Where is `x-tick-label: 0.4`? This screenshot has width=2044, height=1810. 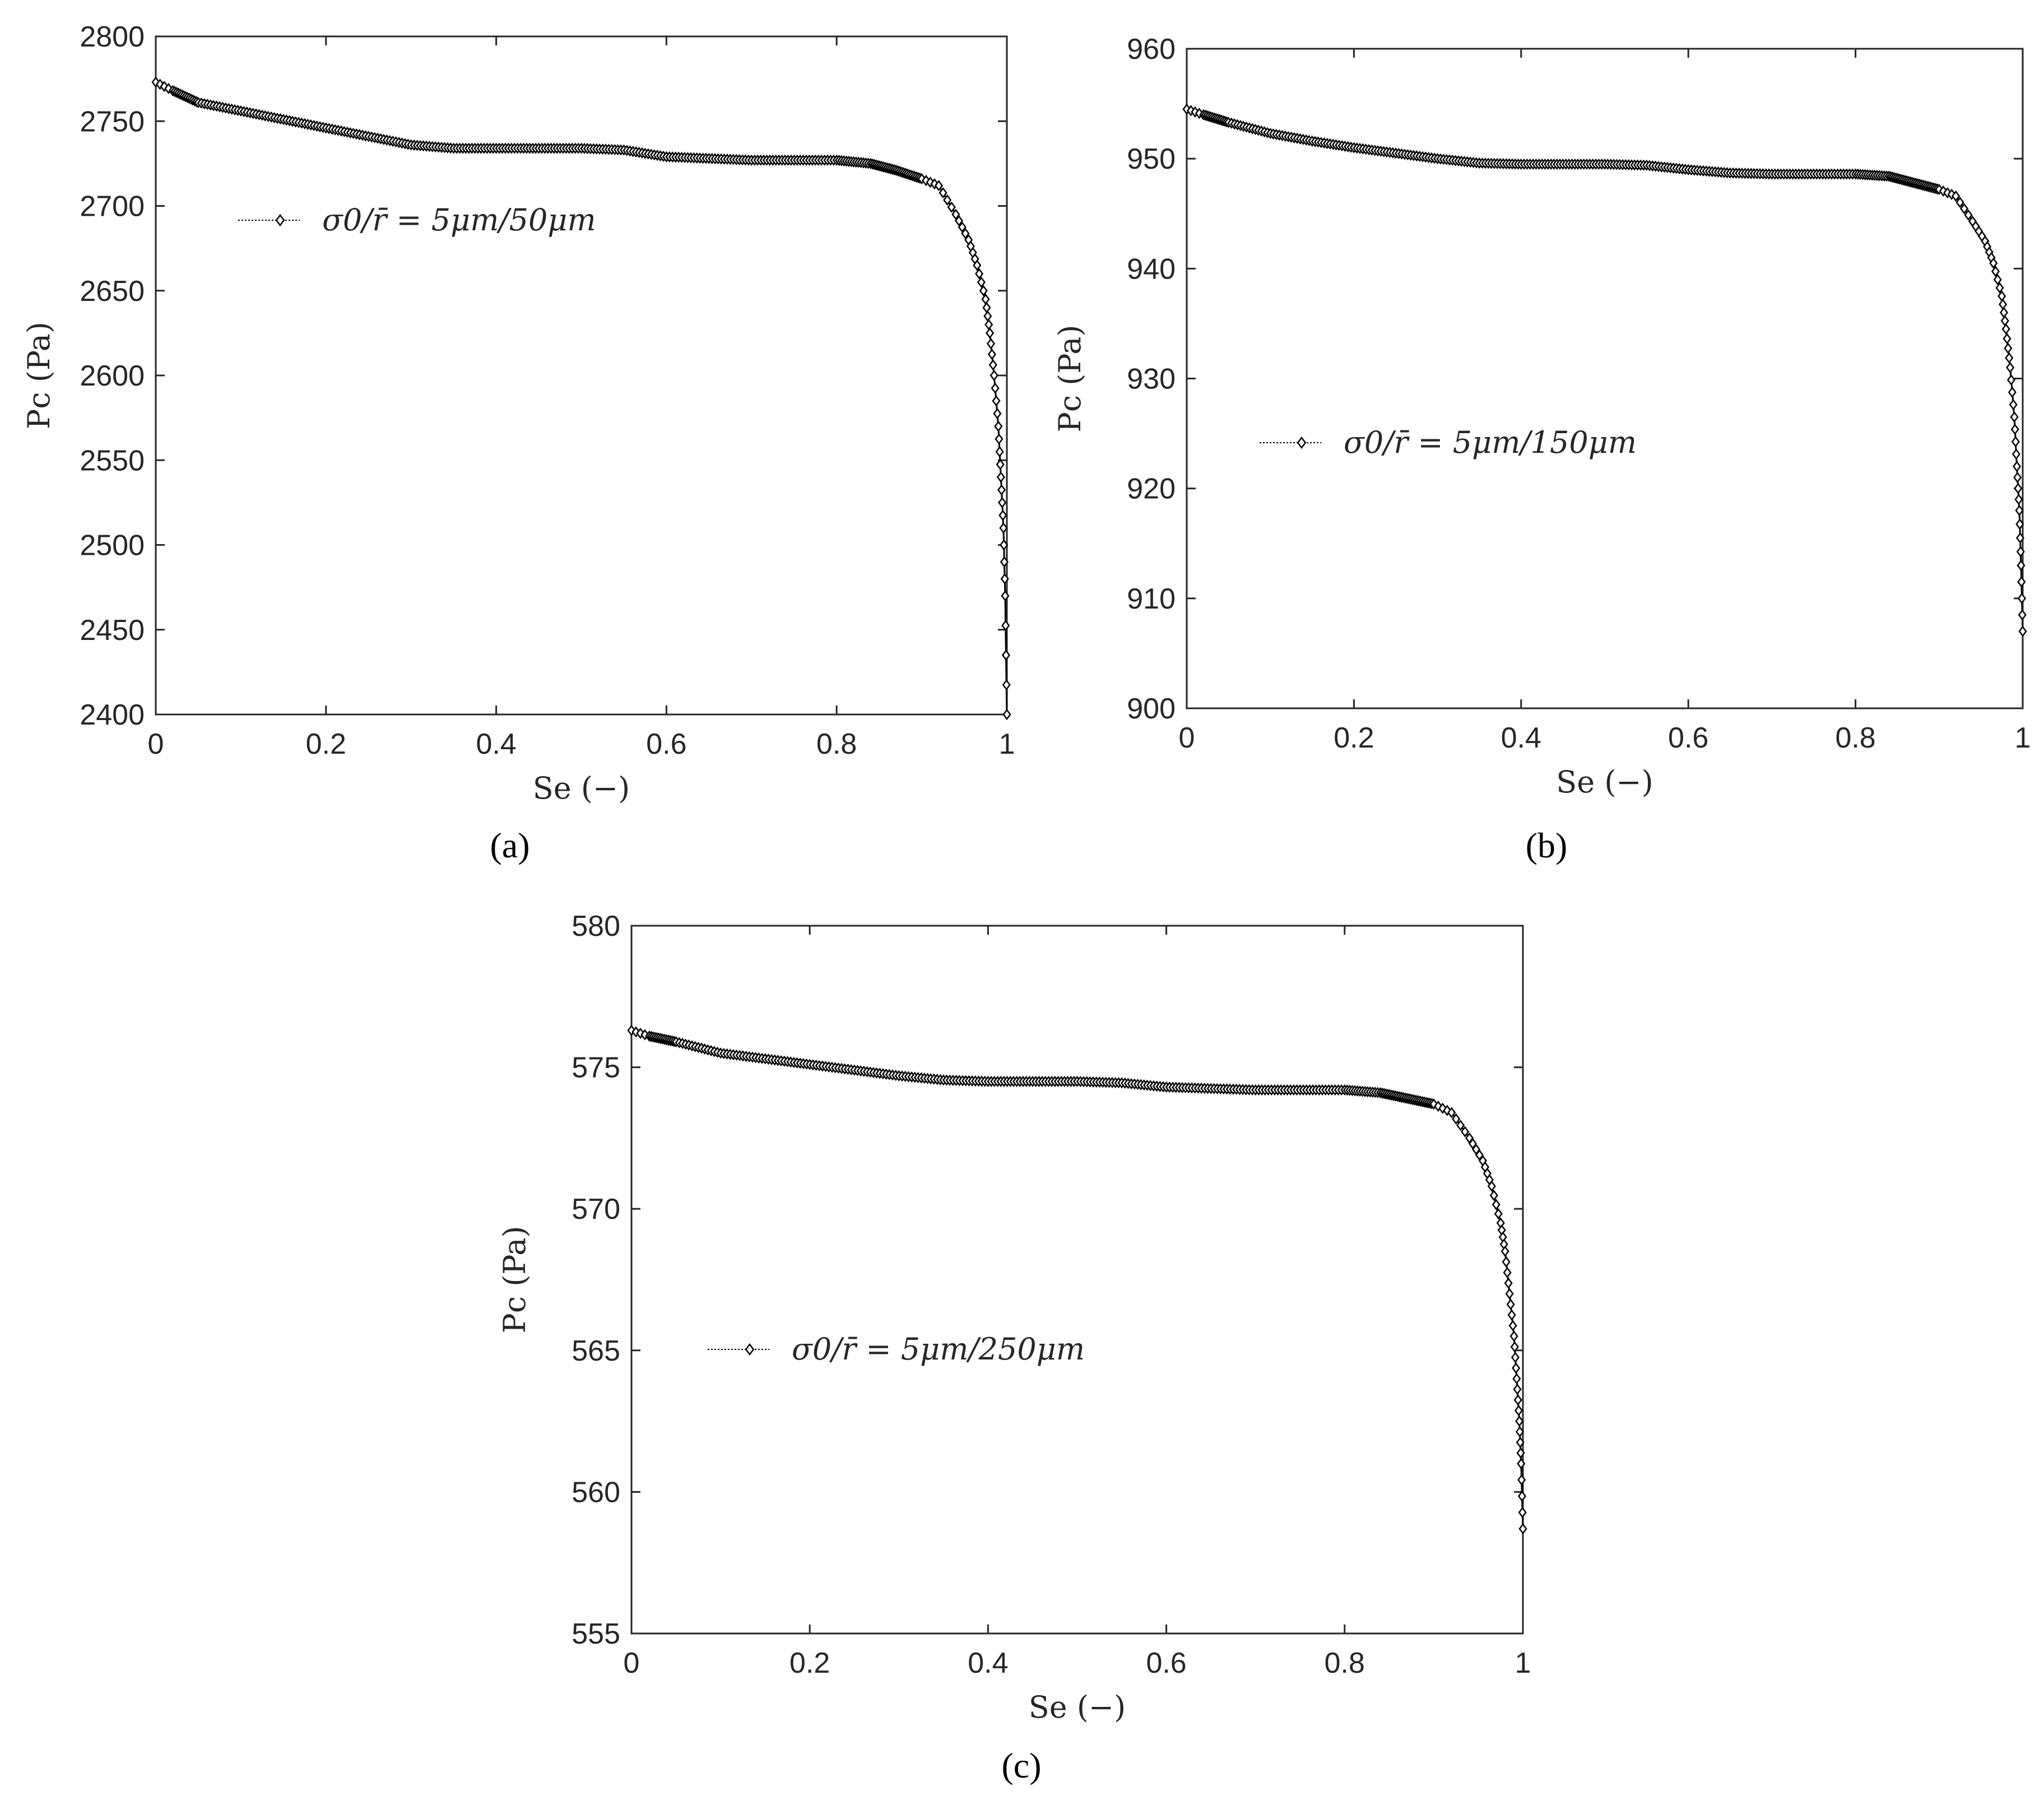
x-tick-label: 0.4 is located at coordinates (988, 1663).